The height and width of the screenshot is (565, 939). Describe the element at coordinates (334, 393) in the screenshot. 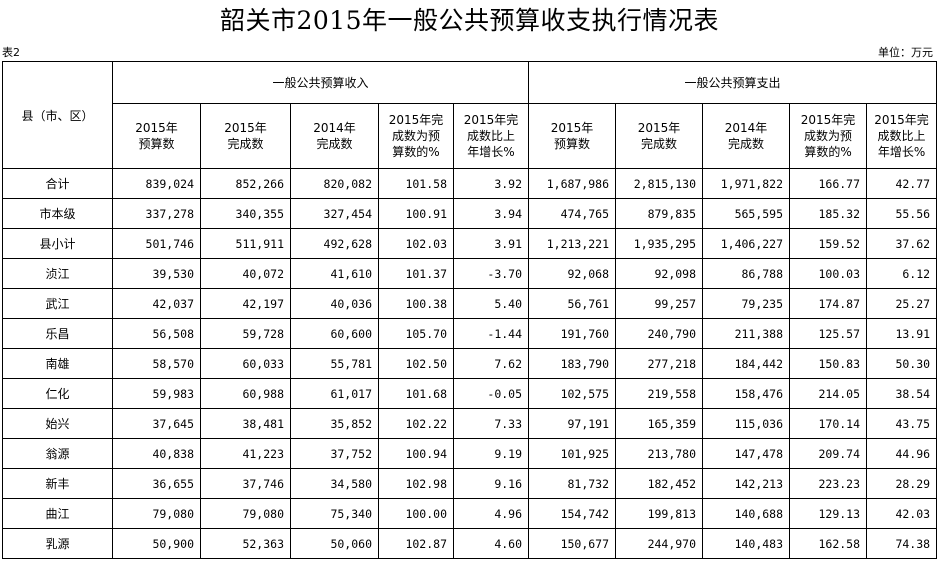

I see `income-value-cell: 61,017` at that location.